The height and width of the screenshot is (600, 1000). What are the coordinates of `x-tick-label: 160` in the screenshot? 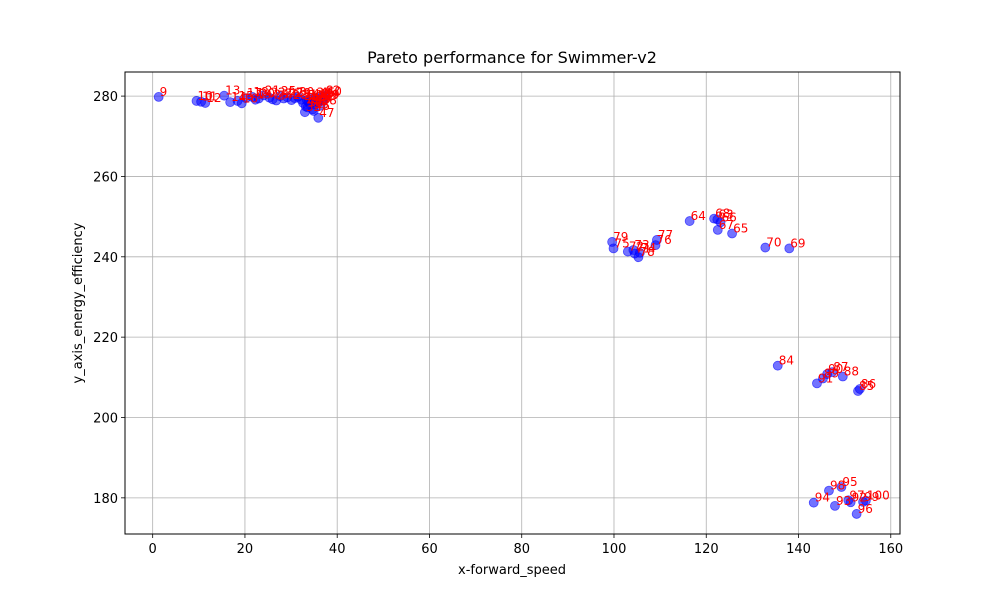 It's located at (890, 549).